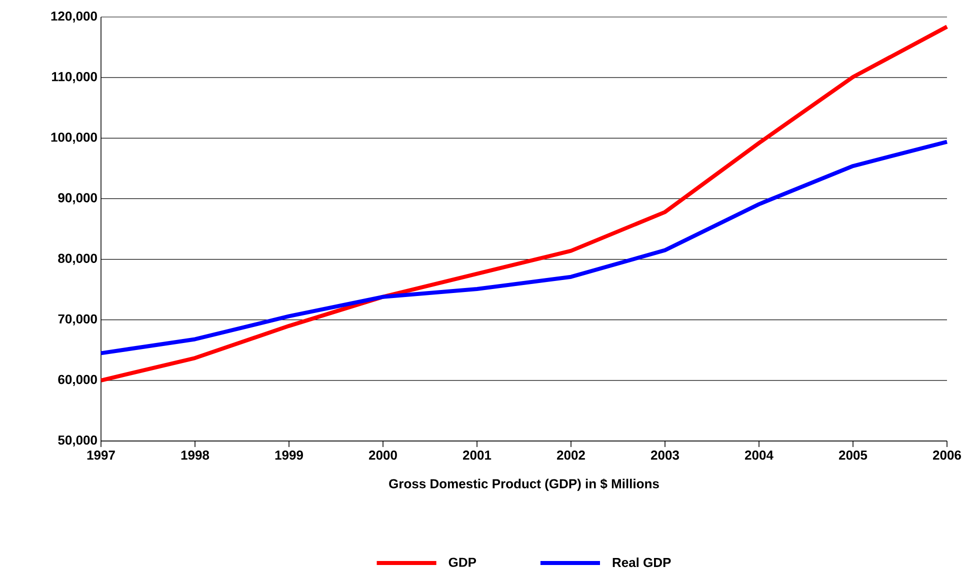 The width and height of the screenshot is (971, 574). What do you see at coordinates (477, 455) in the screenshot?
I see `x-tick-label: 2001` at bounding box center [477, 455].